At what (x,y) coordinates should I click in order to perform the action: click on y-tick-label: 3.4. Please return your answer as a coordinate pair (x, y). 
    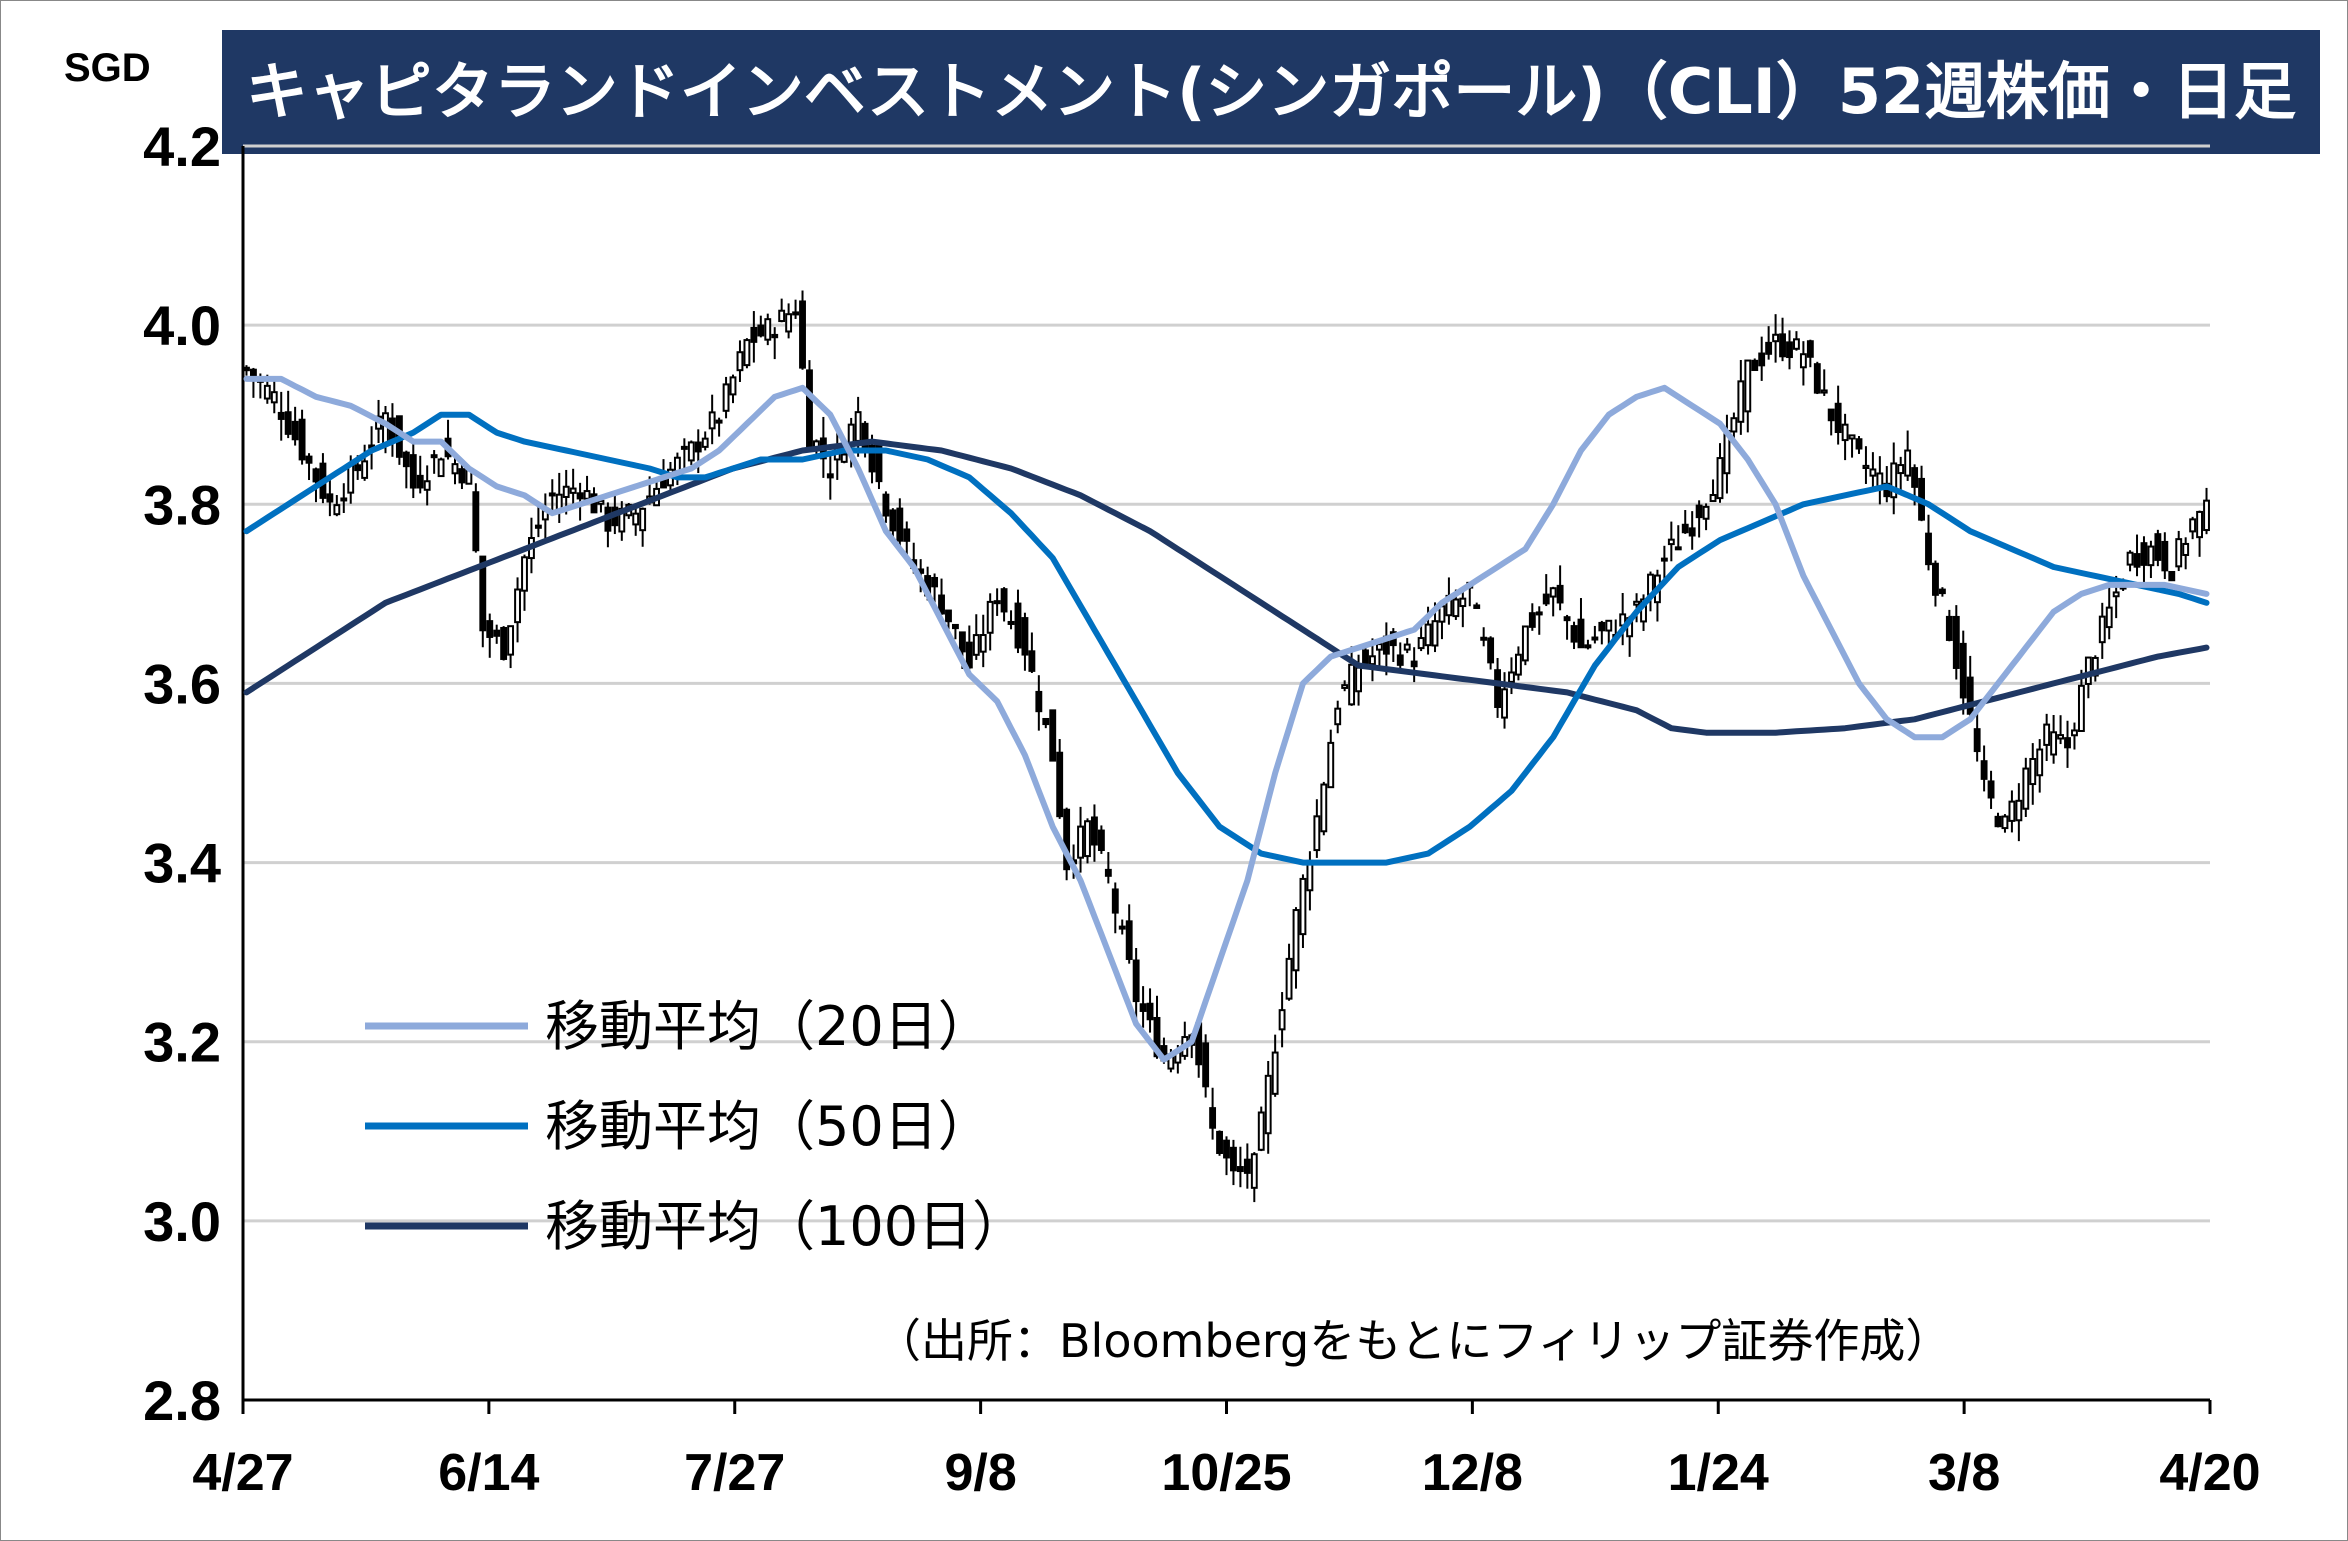
    Looking at the image, I should click on (182, 863).